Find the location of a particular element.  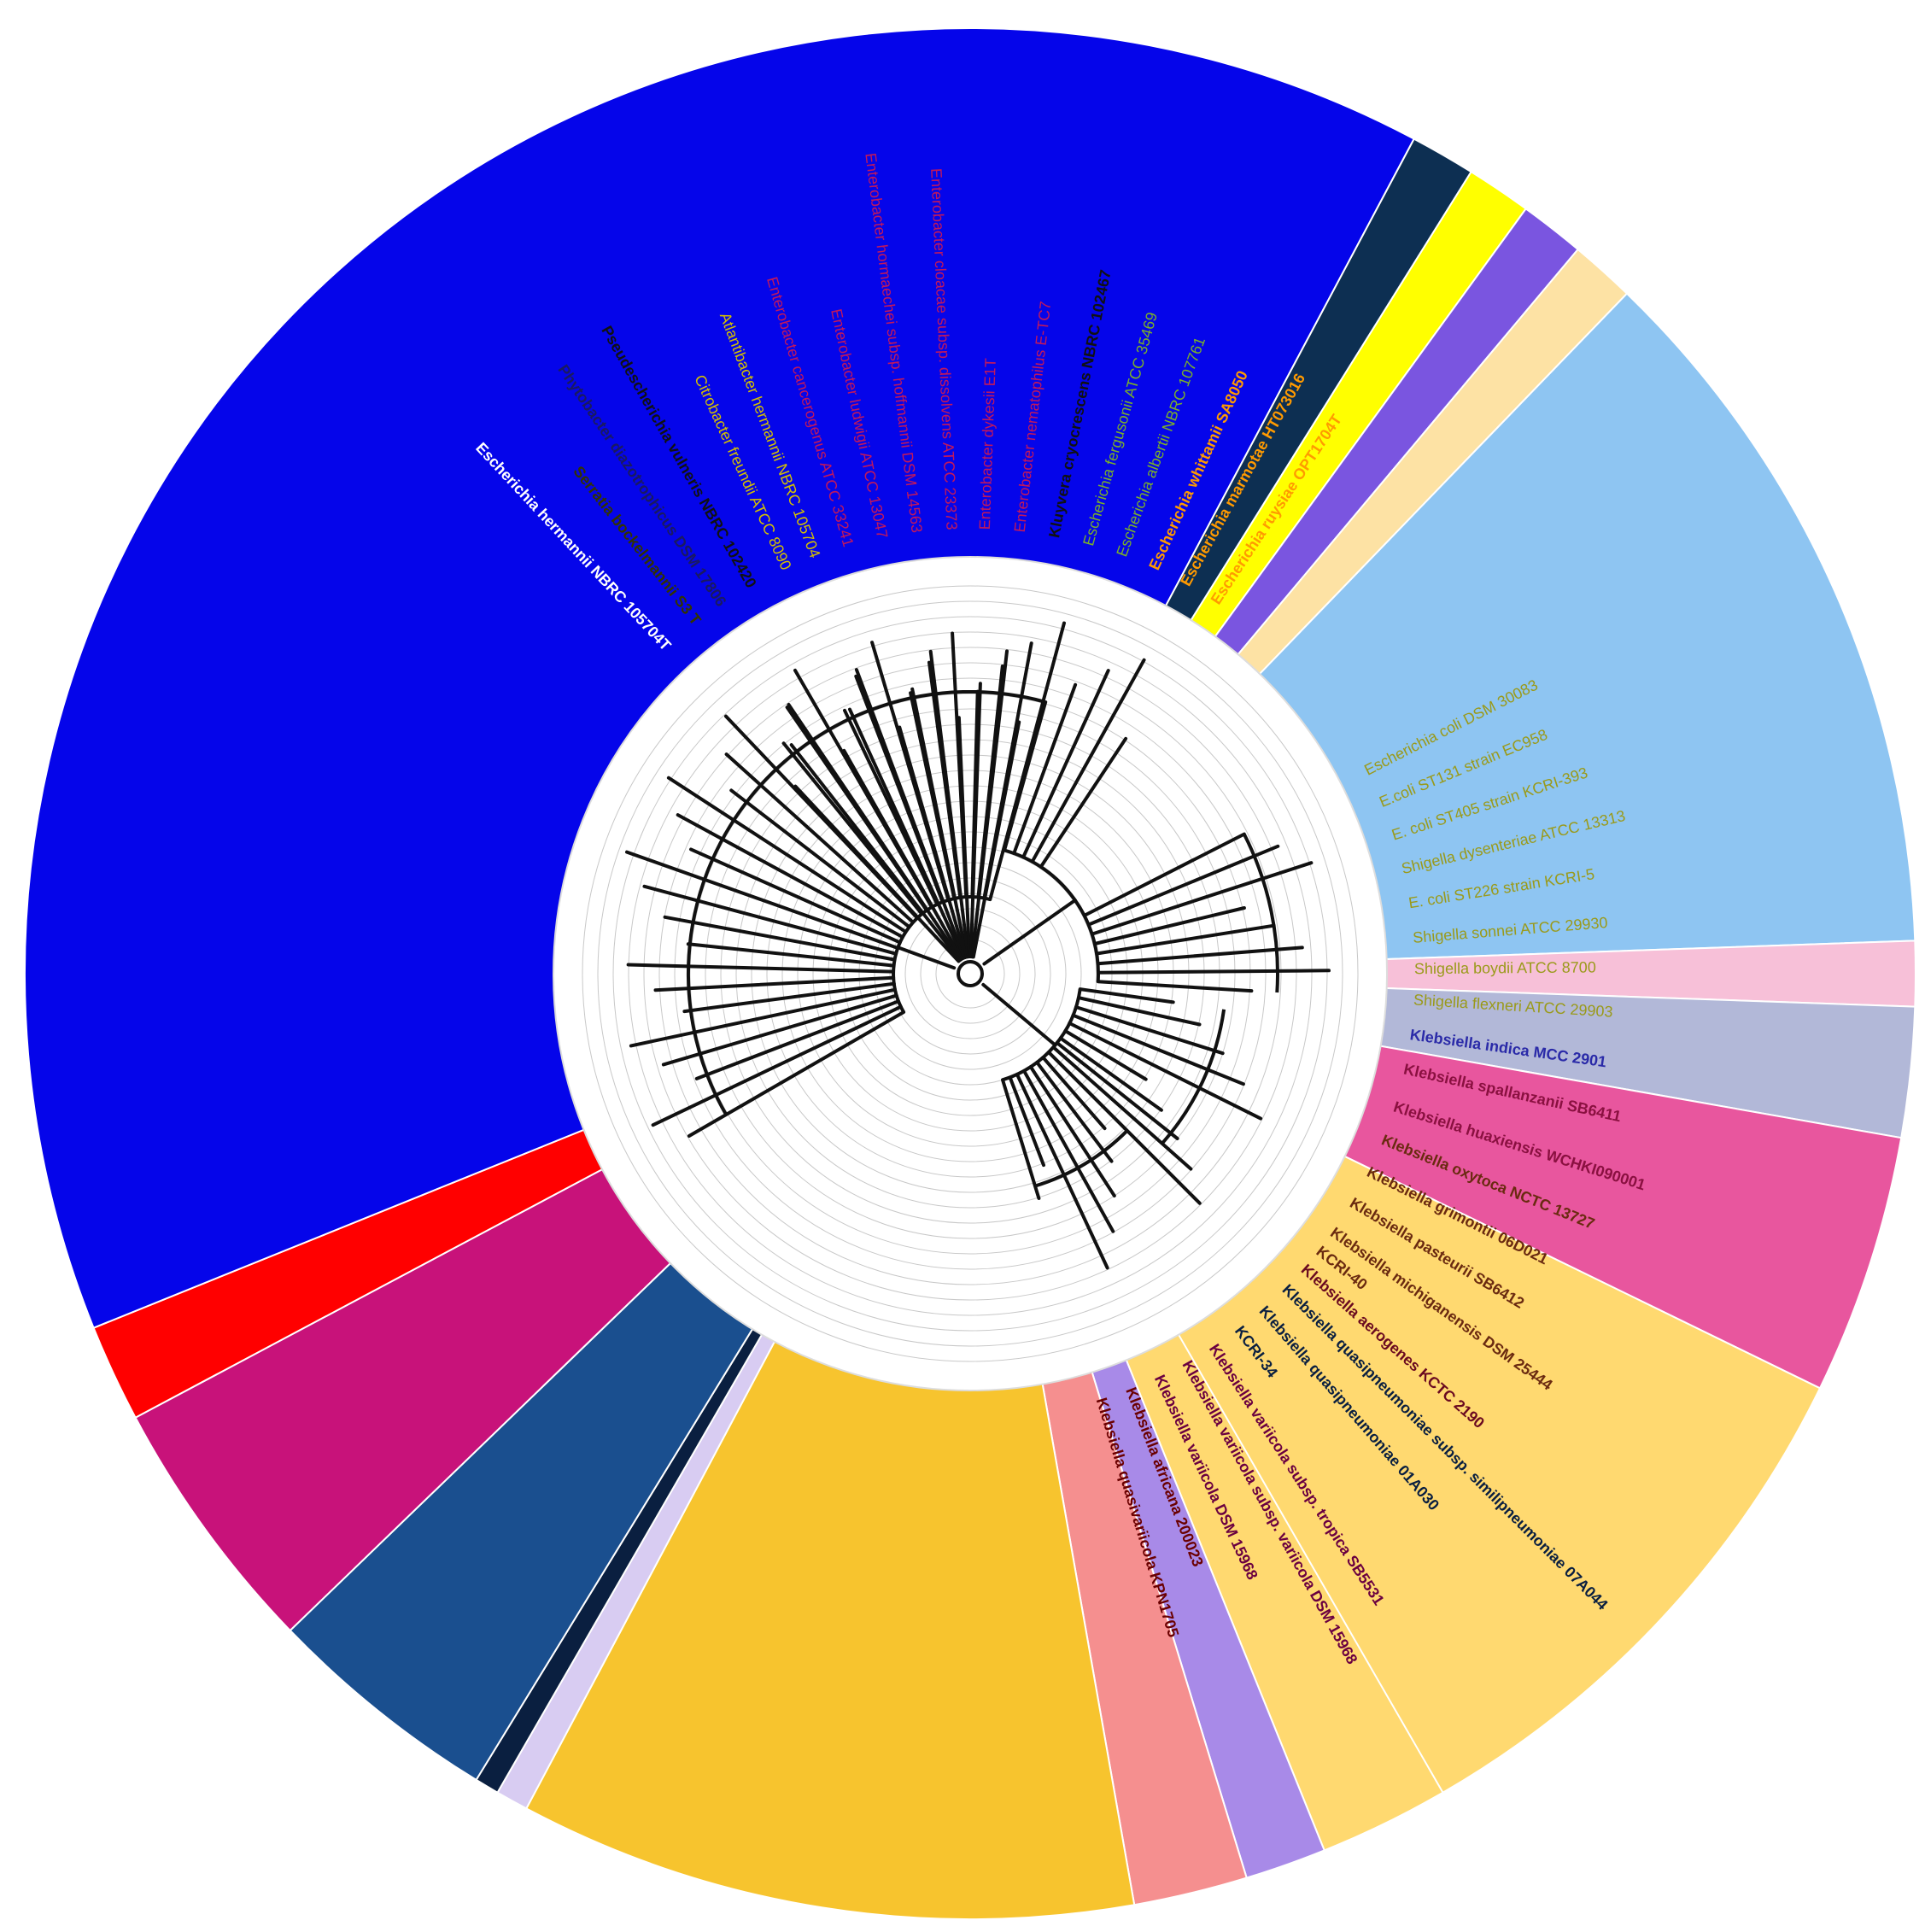

guide-ring is located at coordinates (970, 974).